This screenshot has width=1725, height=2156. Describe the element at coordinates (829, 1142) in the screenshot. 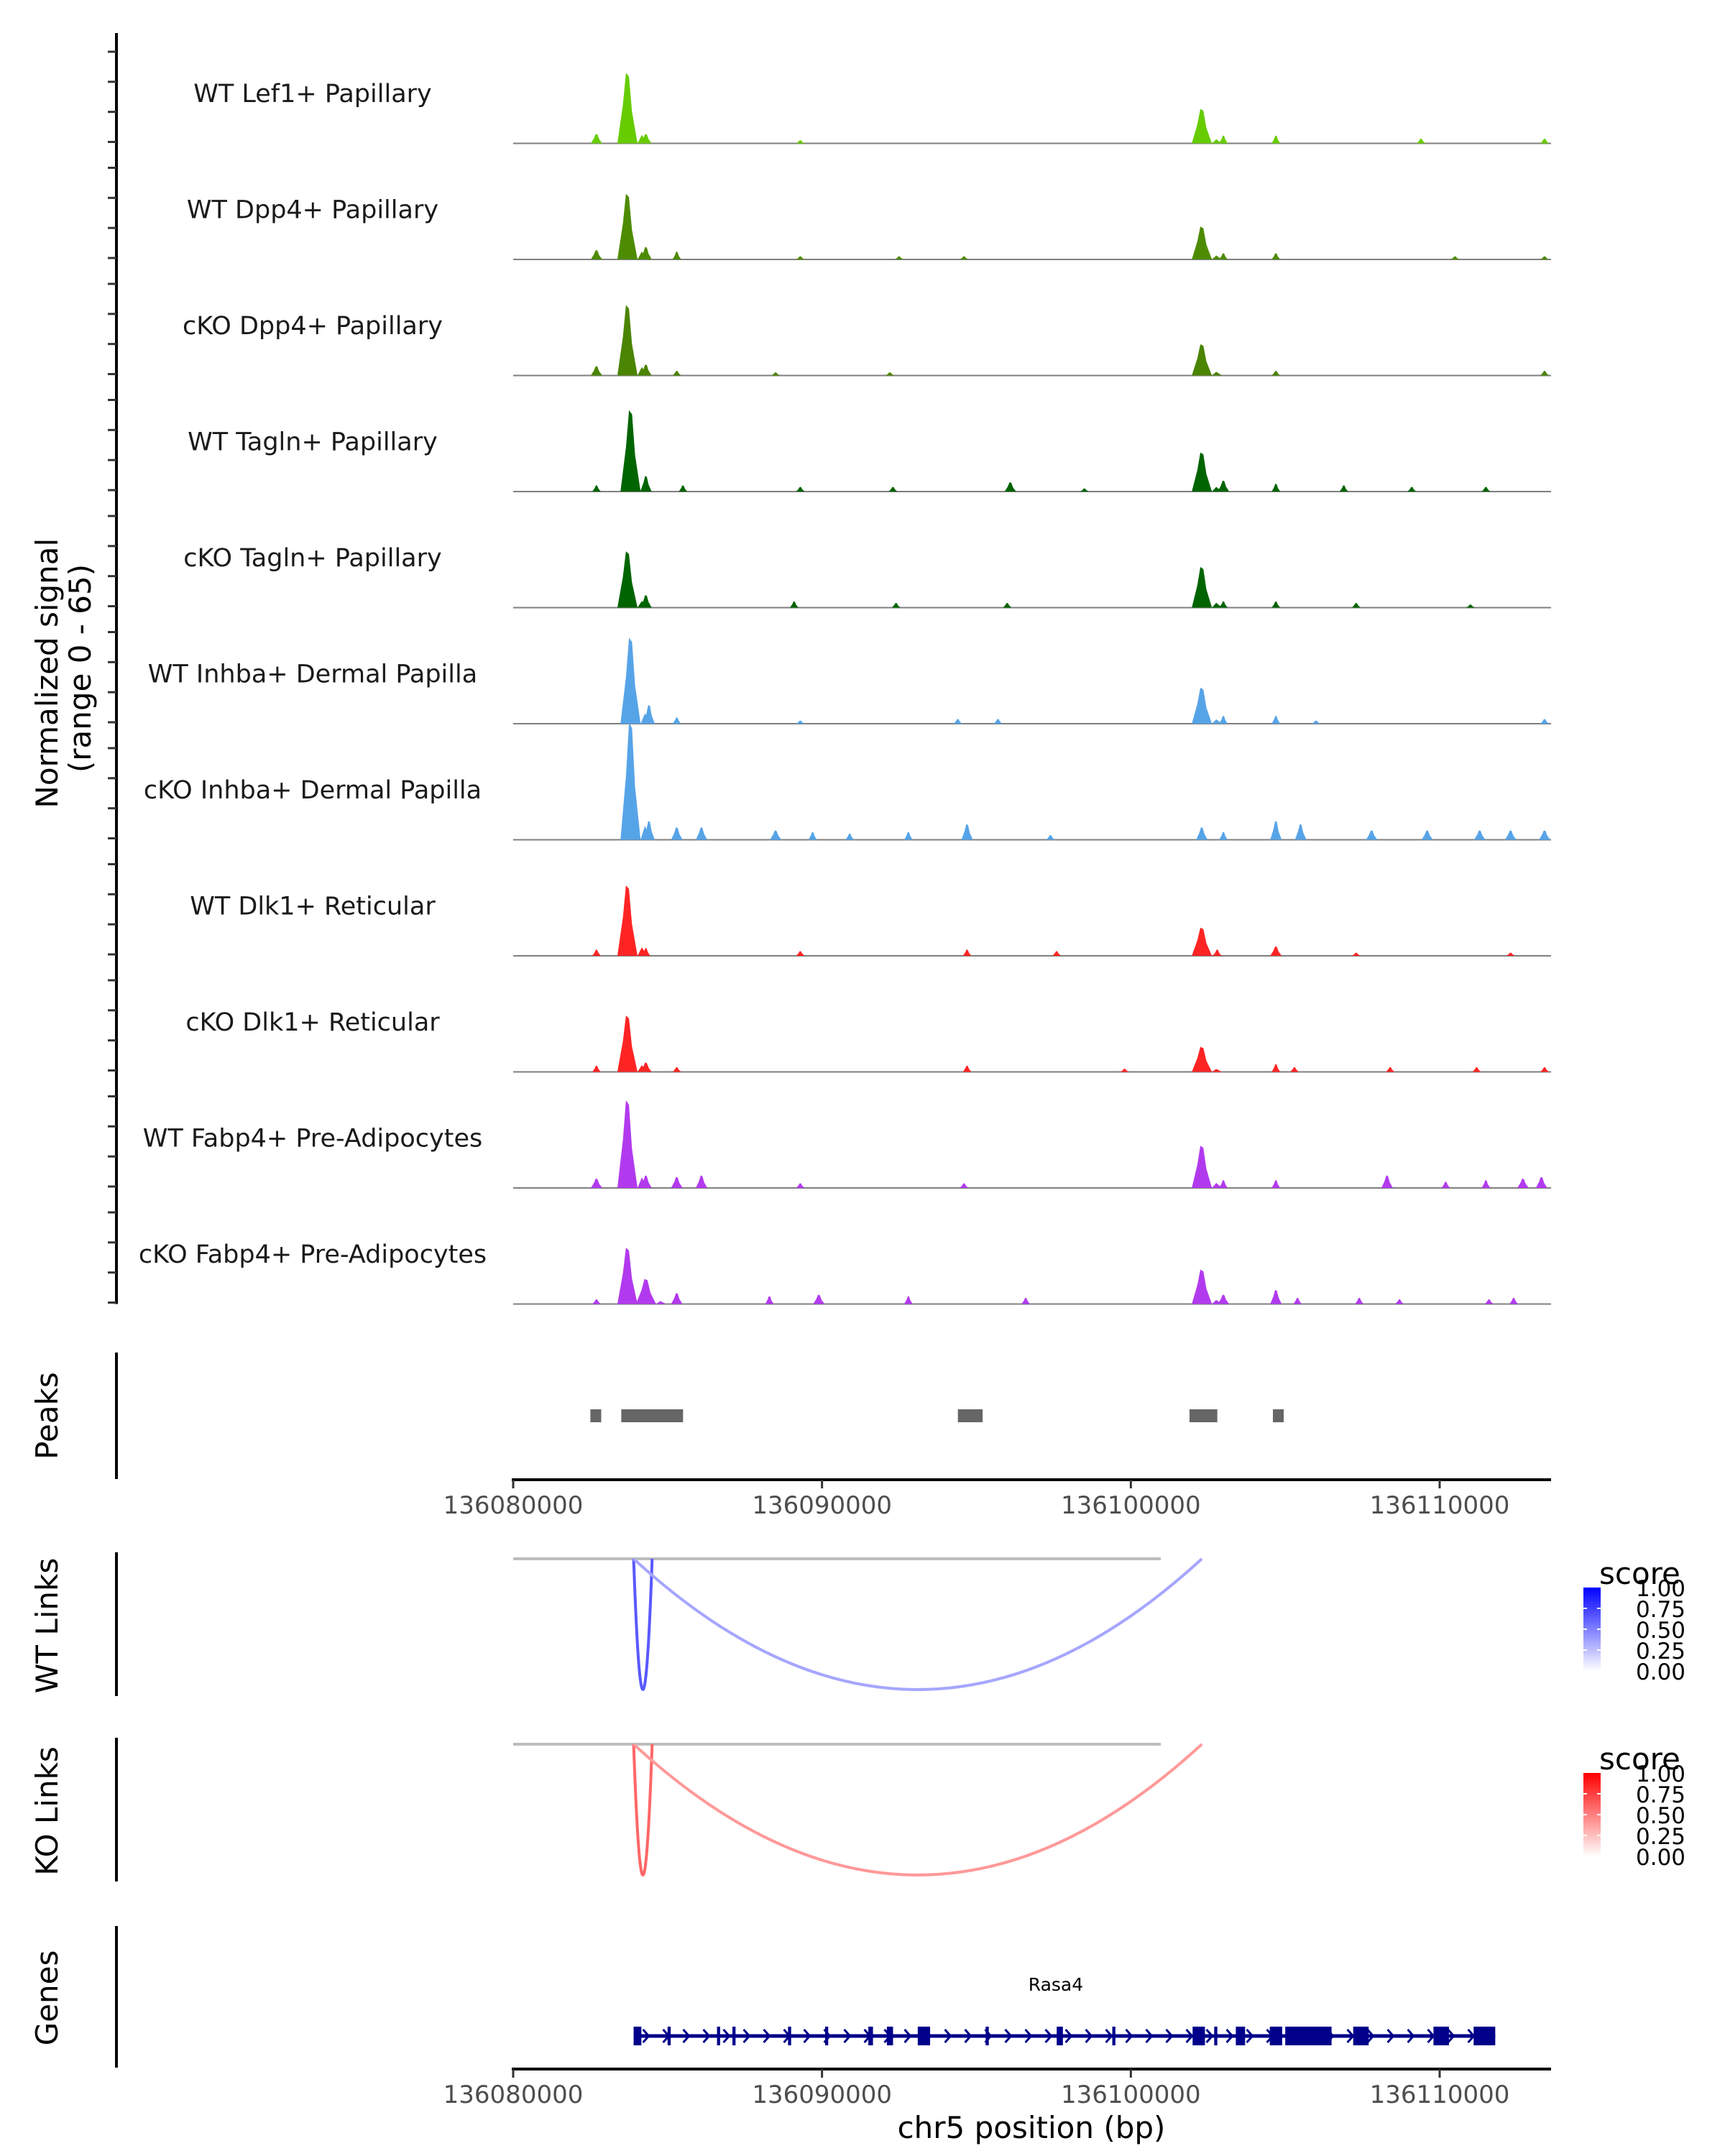

I see `coverage-track: WT Fabp4+ Pre-Adipocytes` at that location.